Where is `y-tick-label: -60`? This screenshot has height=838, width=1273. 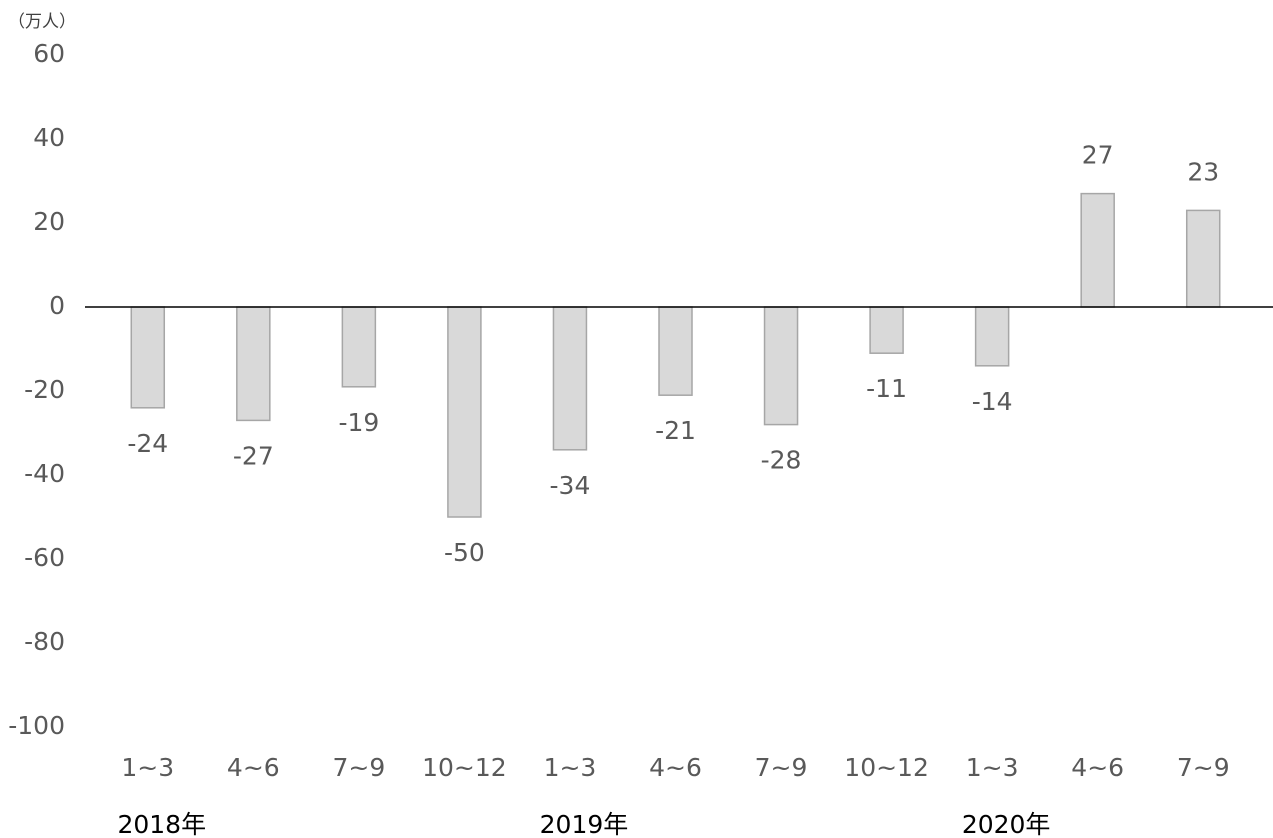
y-tick-label: -60 is located at coordinates (44, 557).